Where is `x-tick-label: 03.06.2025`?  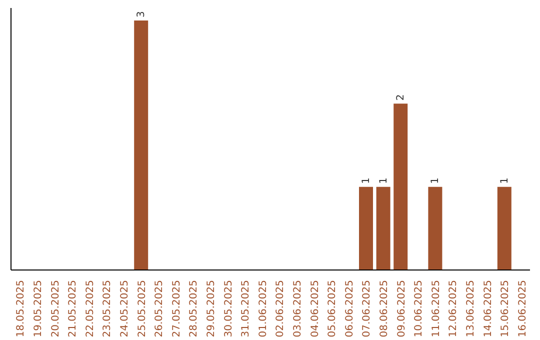 x-tick-label: 03.06.2025 is located at coordinates (298, 309).